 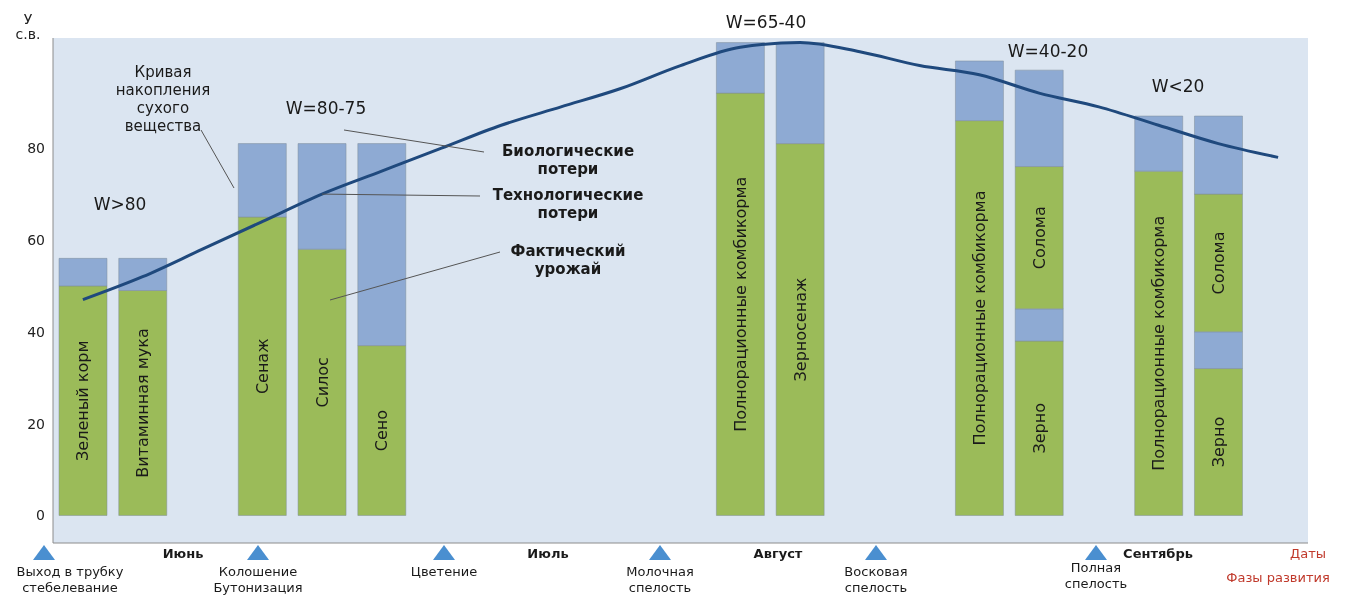 I want to click on x-tick-label: Сено, so click(x=382, y=430).